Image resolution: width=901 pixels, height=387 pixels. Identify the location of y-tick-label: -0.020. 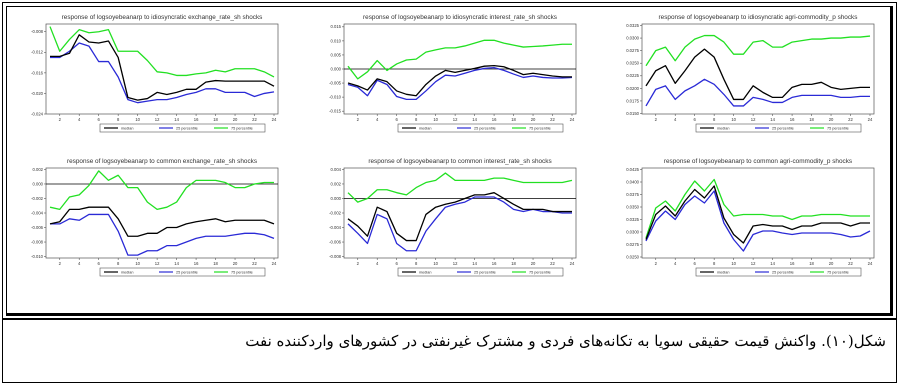
(37, 93).